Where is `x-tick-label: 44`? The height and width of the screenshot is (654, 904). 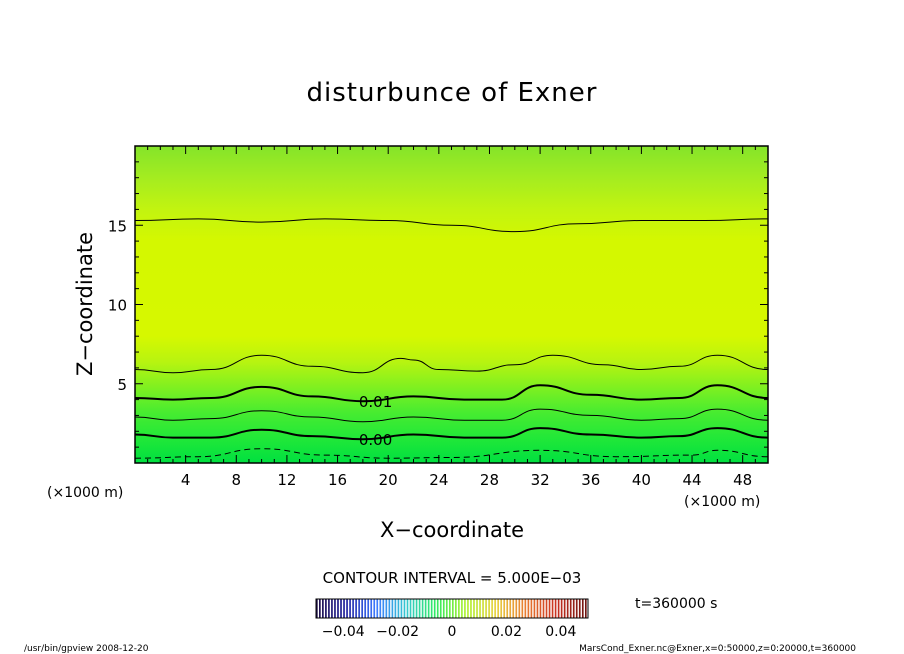
x-tick-label: 44 is located at coordinates (691, 480).